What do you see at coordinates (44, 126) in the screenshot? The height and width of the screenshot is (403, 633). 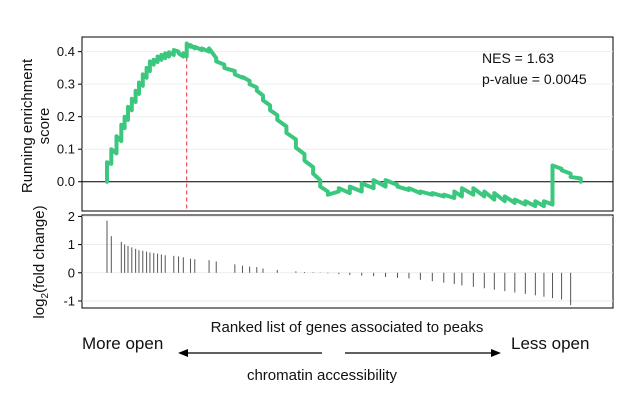 I see `top-ylabel-line2: score` at bounding box center [44, 126].